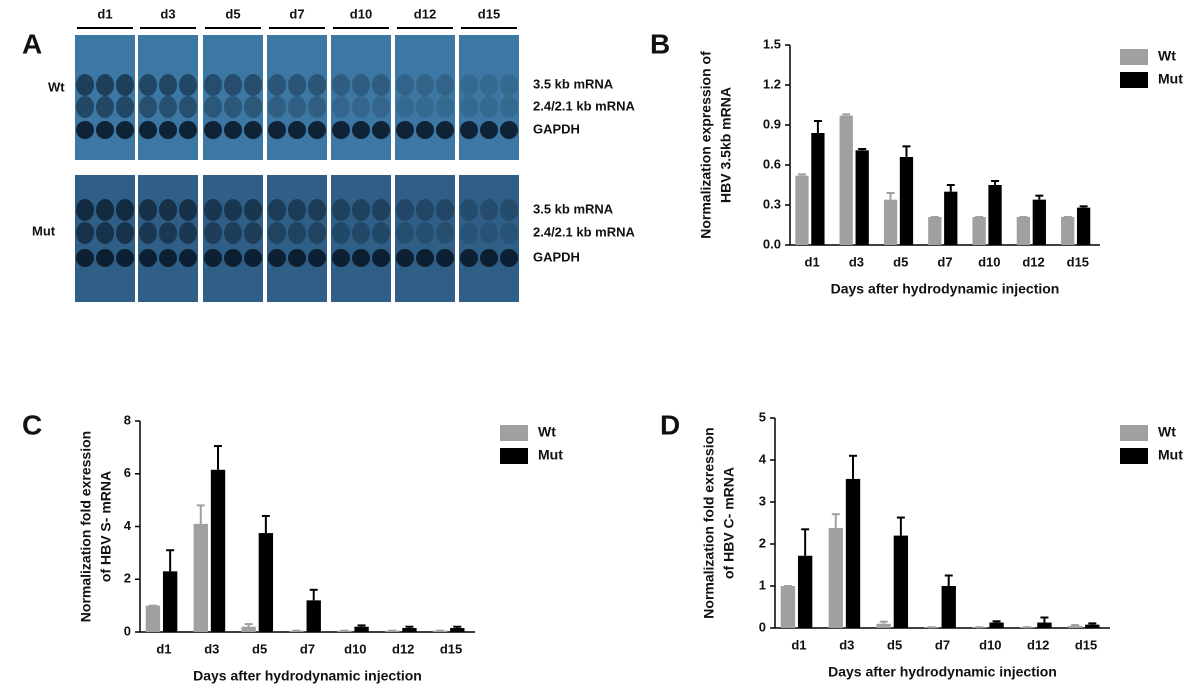  Describe the element at coordinates (772, 163) in the screenshot. I see `y-tick-label: 0.6` at that location.